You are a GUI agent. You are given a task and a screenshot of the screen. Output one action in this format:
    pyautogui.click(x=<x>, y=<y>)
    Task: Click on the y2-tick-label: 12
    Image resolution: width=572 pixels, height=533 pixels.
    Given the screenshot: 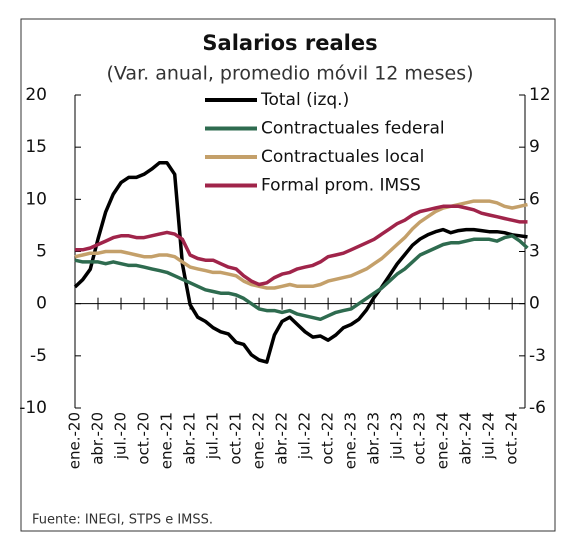 What is the action you would take?
    pyautogui.click(x=540, y=95)
    